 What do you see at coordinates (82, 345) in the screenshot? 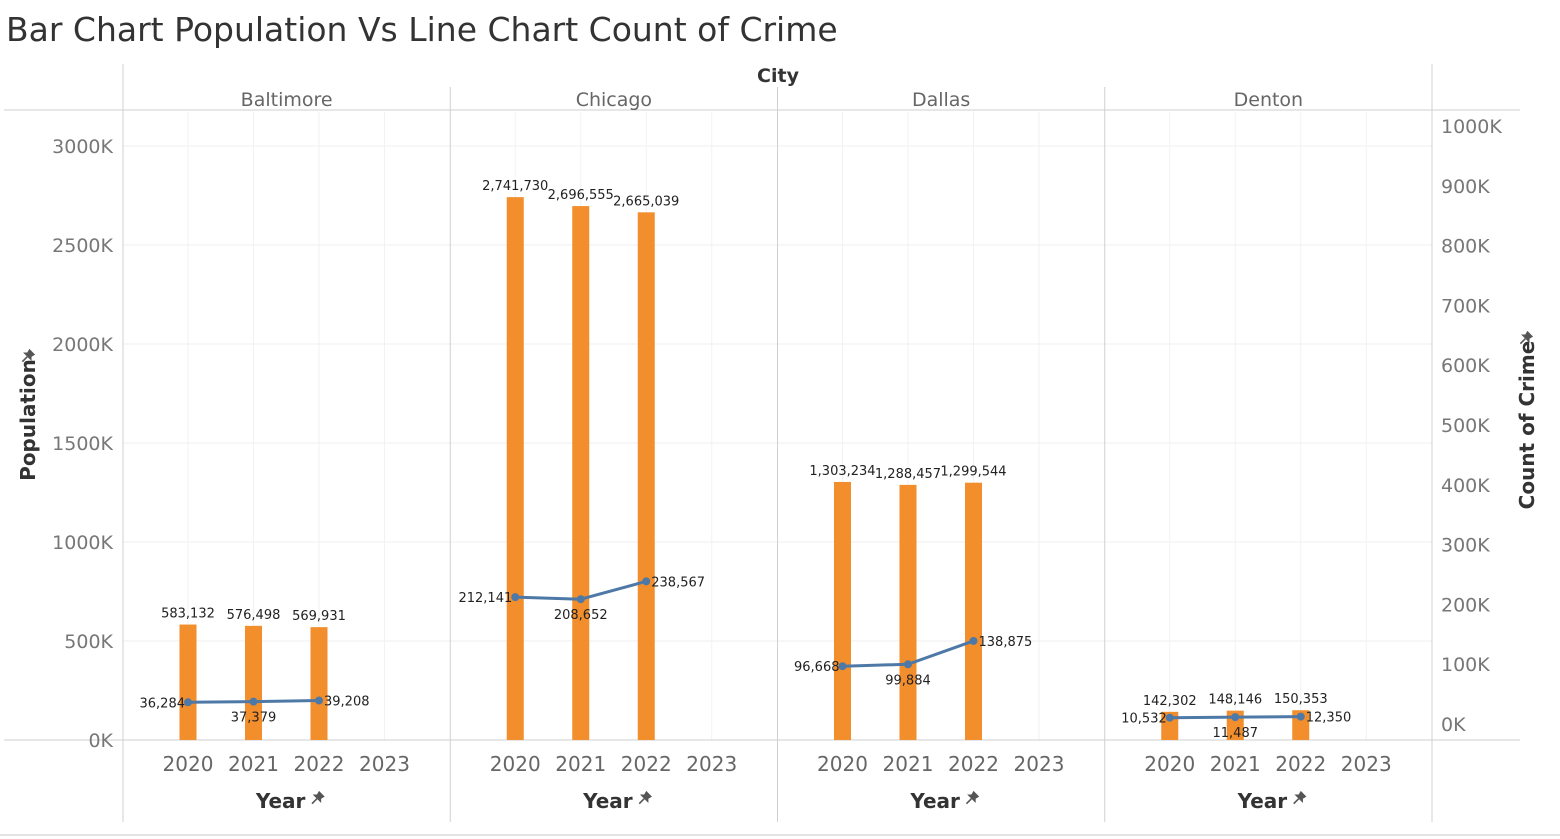
I see `y-tick-label: 2000K` at bounding box center [82, 345].